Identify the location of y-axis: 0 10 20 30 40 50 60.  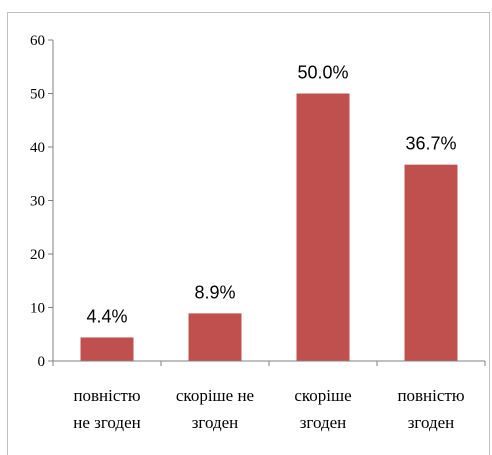
(42, 201).